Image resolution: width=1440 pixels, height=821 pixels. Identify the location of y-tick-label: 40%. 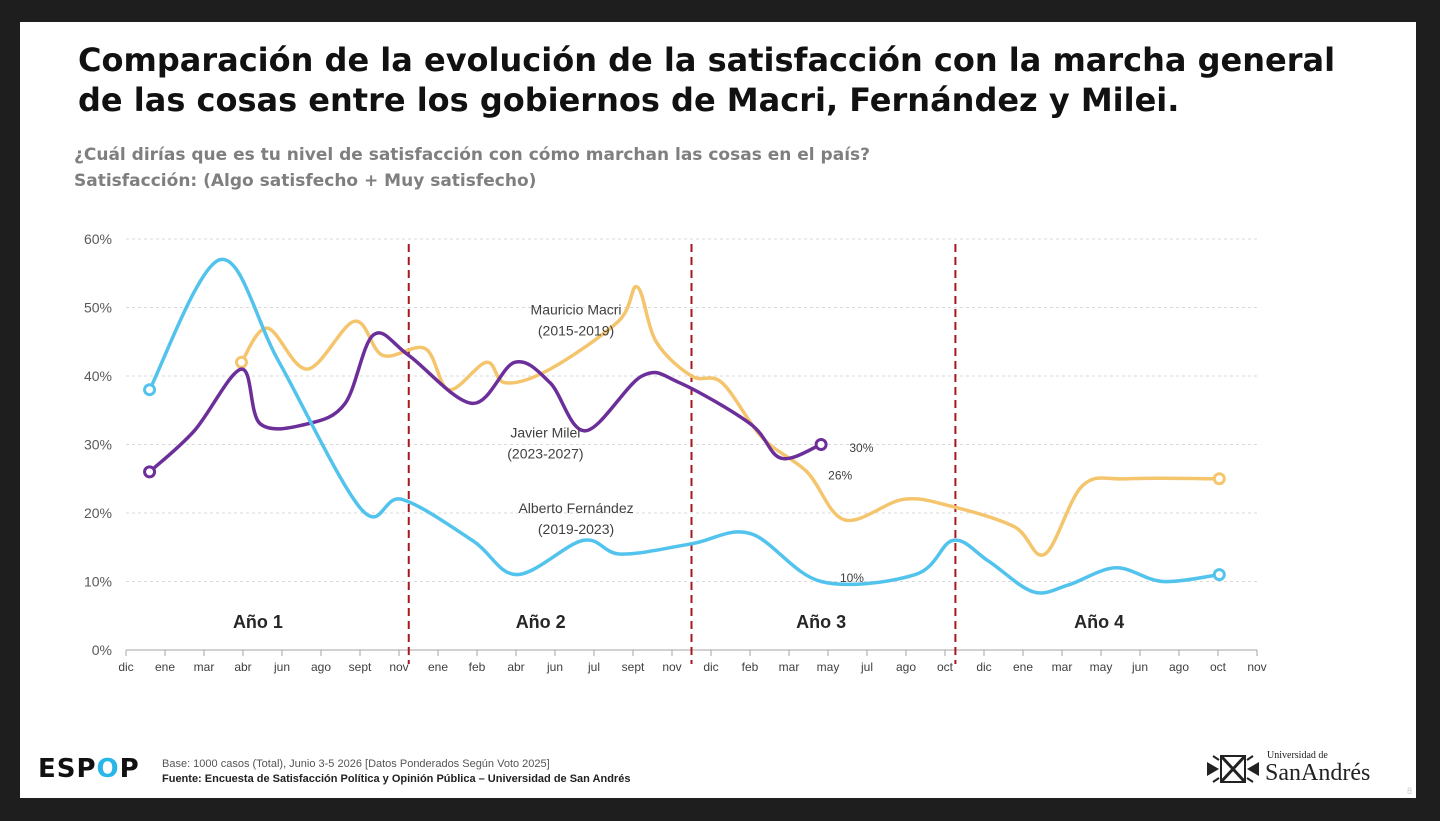
(98, 376).